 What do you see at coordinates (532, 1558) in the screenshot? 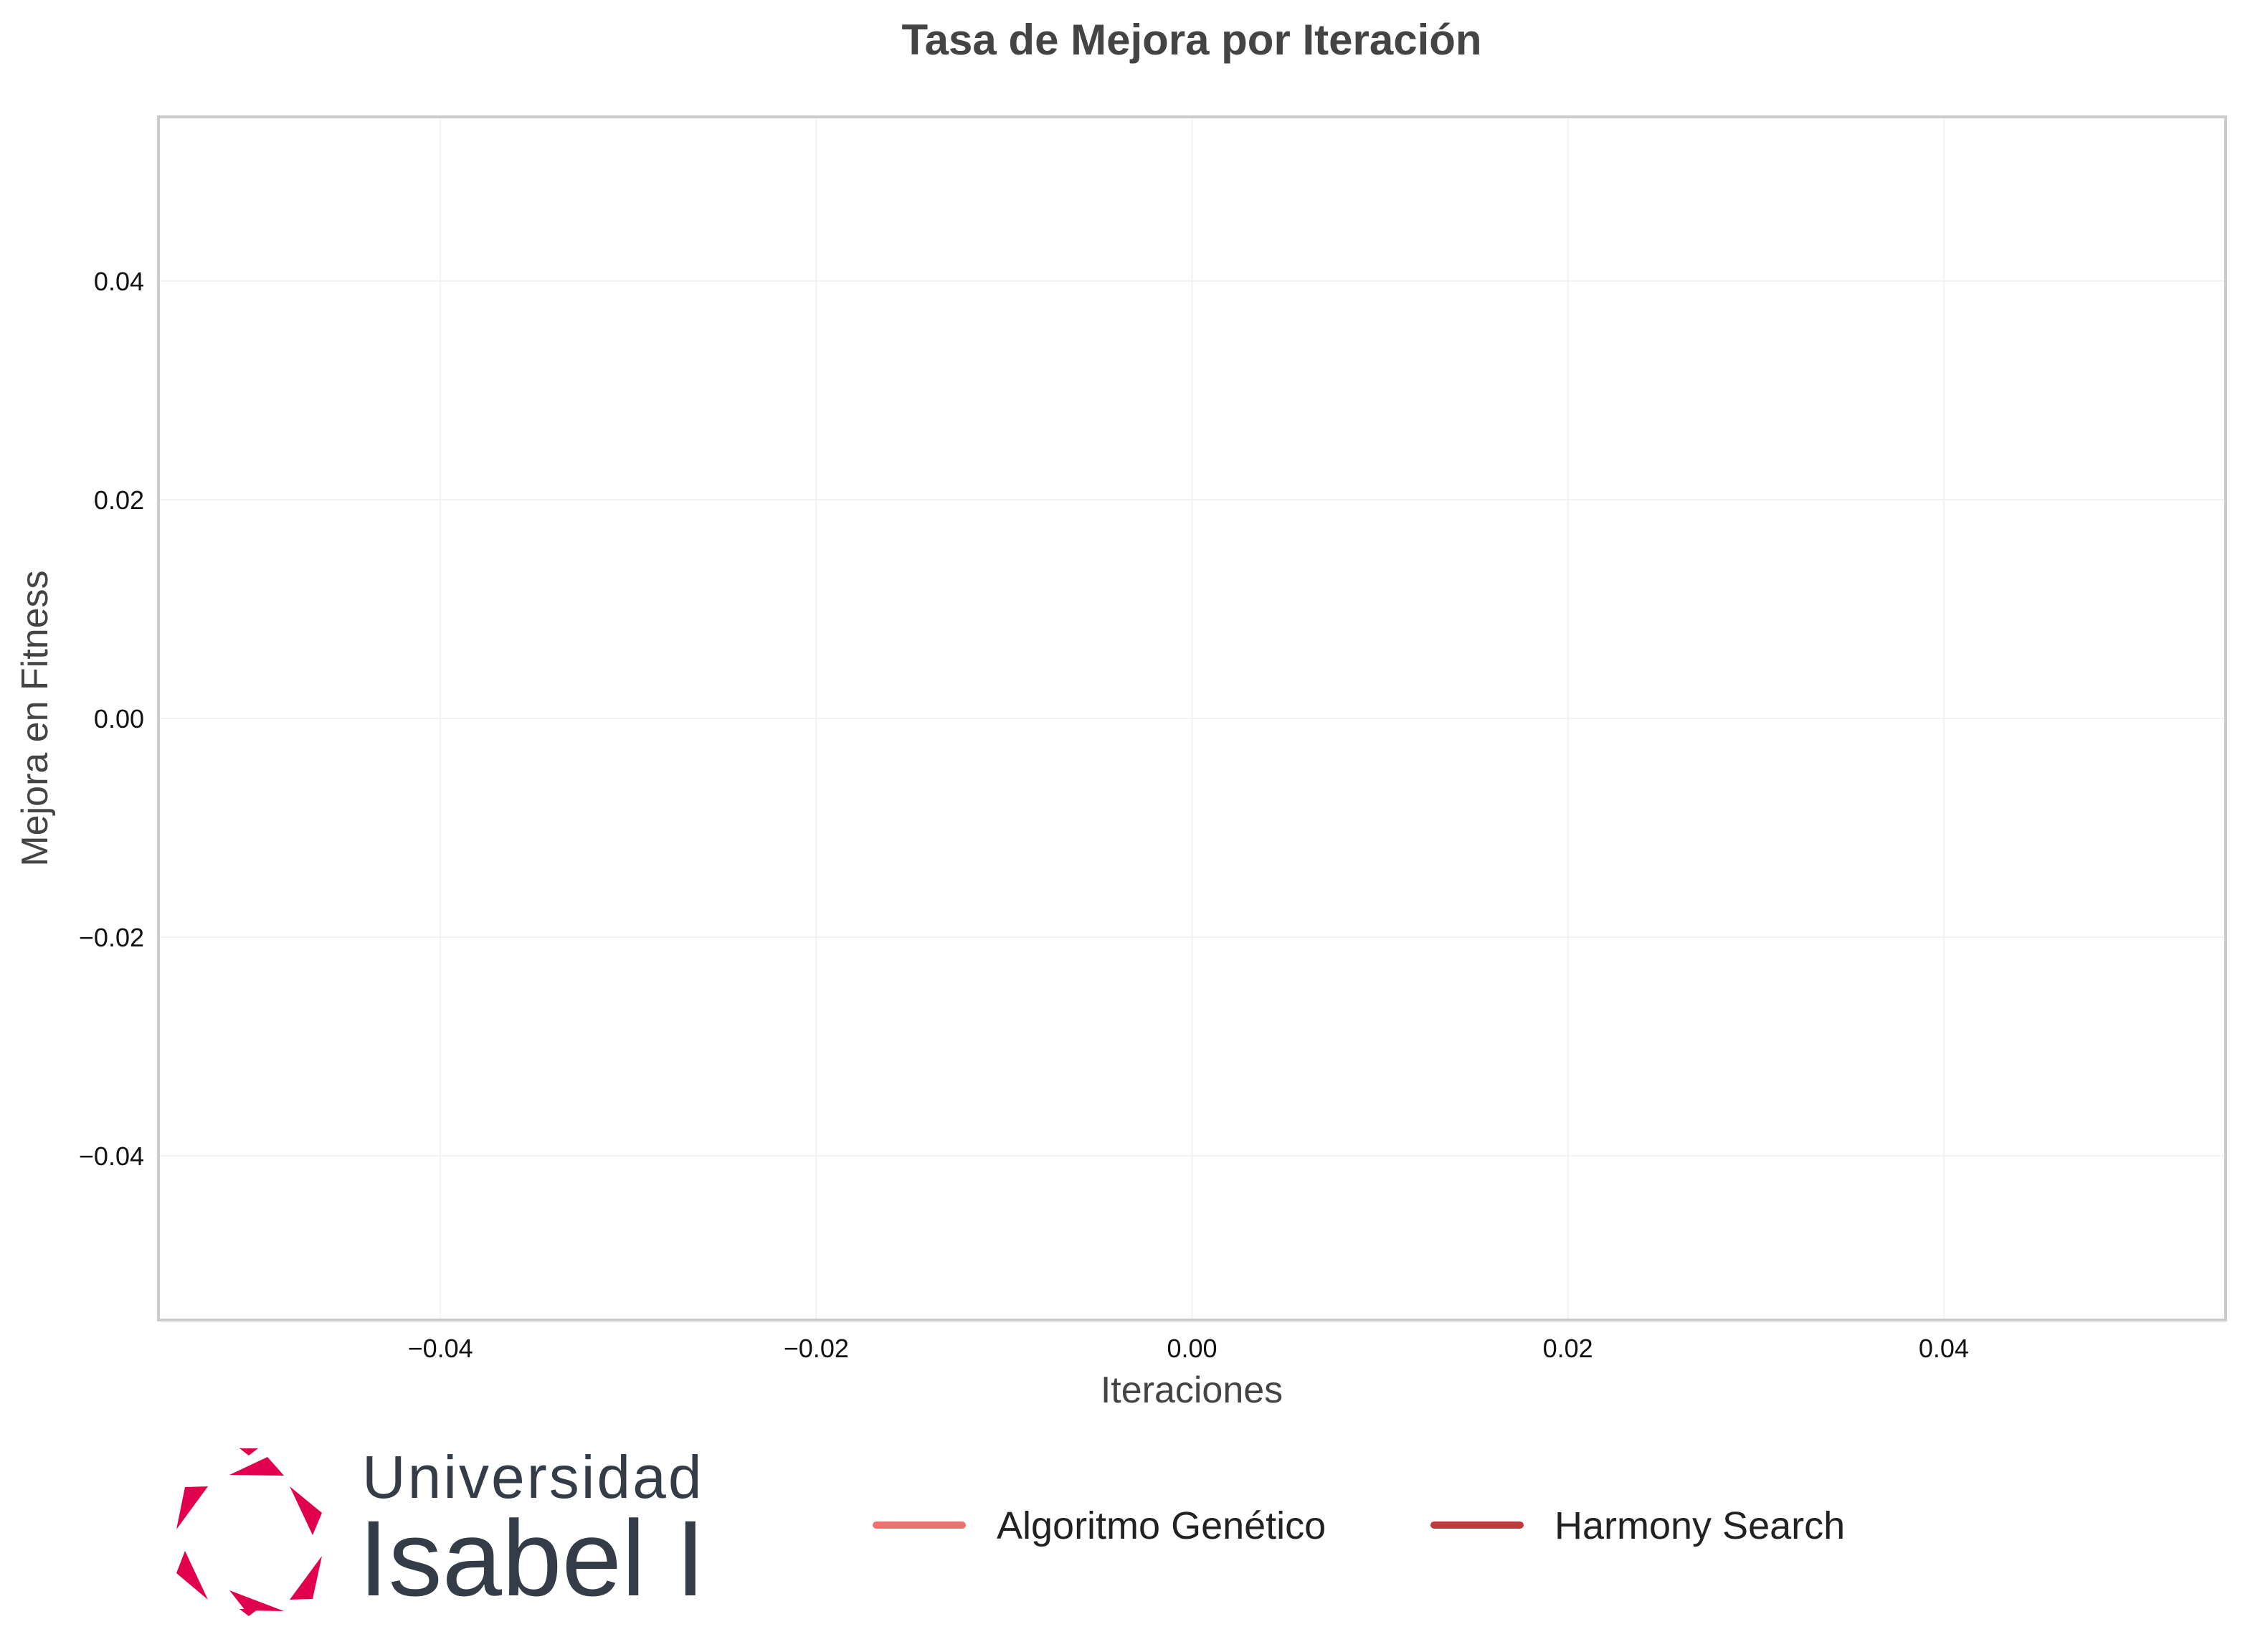
I see `logo-line2: Isabel I` at bounding box center [532, 1558].